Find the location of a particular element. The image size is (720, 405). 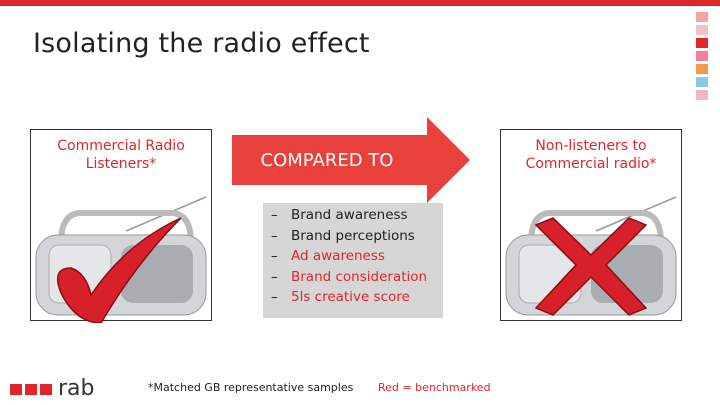

logo-mark is located at coordinates (31, 389).